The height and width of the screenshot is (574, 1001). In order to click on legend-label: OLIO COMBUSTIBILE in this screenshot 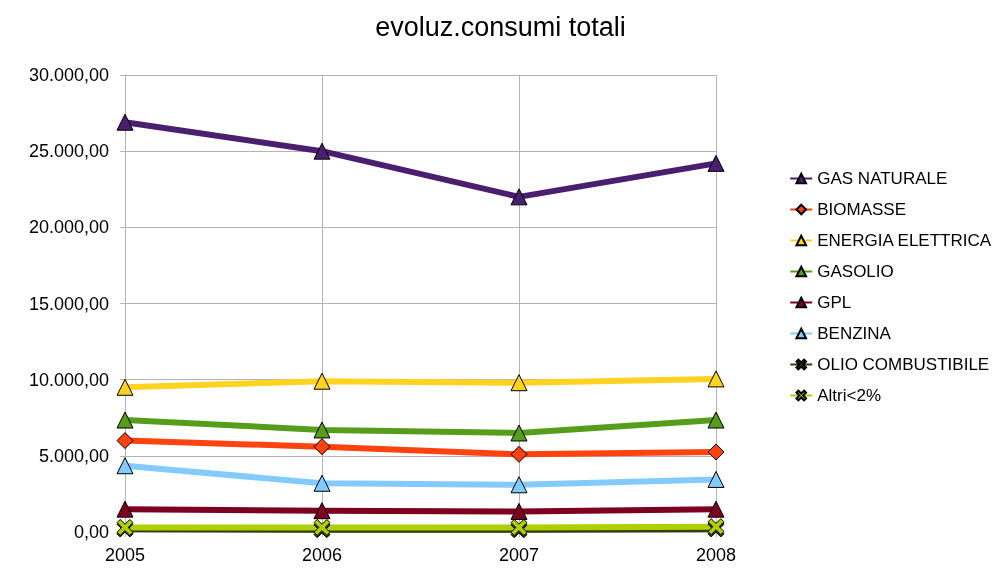, I will do `click(903, 364)`.